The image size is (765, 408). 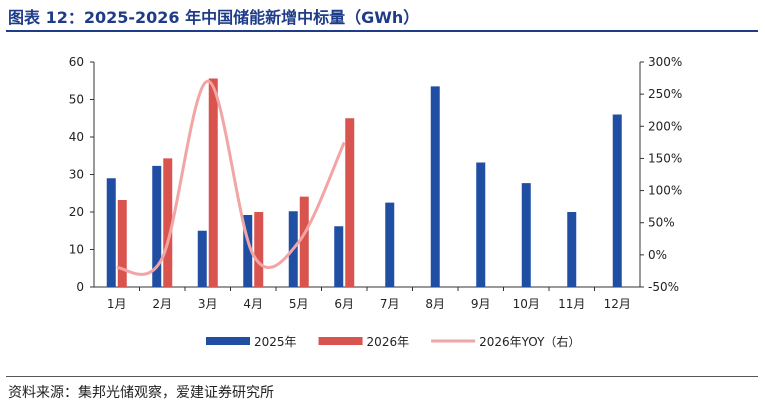 What do you see at coordinates (76, 250) in the screenshot?
I see `y-left-tick-label: 10` at bounding box center [76, 250].